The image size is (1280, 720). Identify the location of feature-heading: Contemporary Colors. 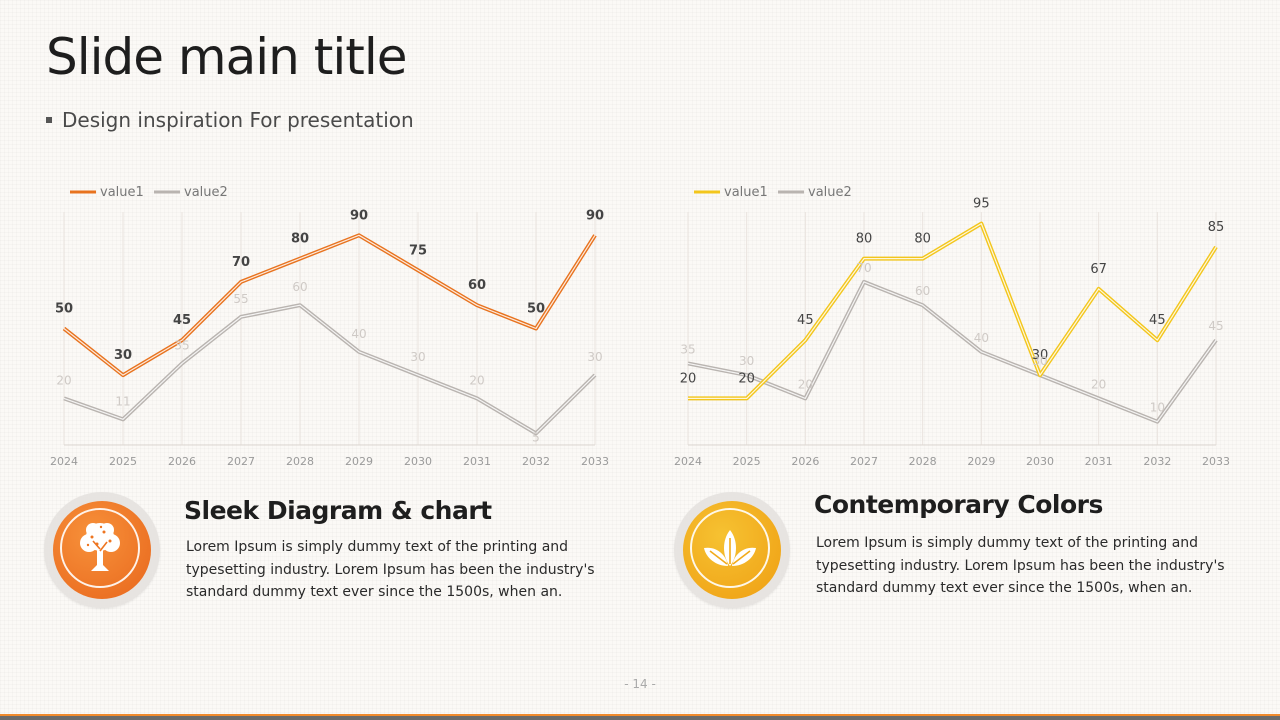
(958, 504).